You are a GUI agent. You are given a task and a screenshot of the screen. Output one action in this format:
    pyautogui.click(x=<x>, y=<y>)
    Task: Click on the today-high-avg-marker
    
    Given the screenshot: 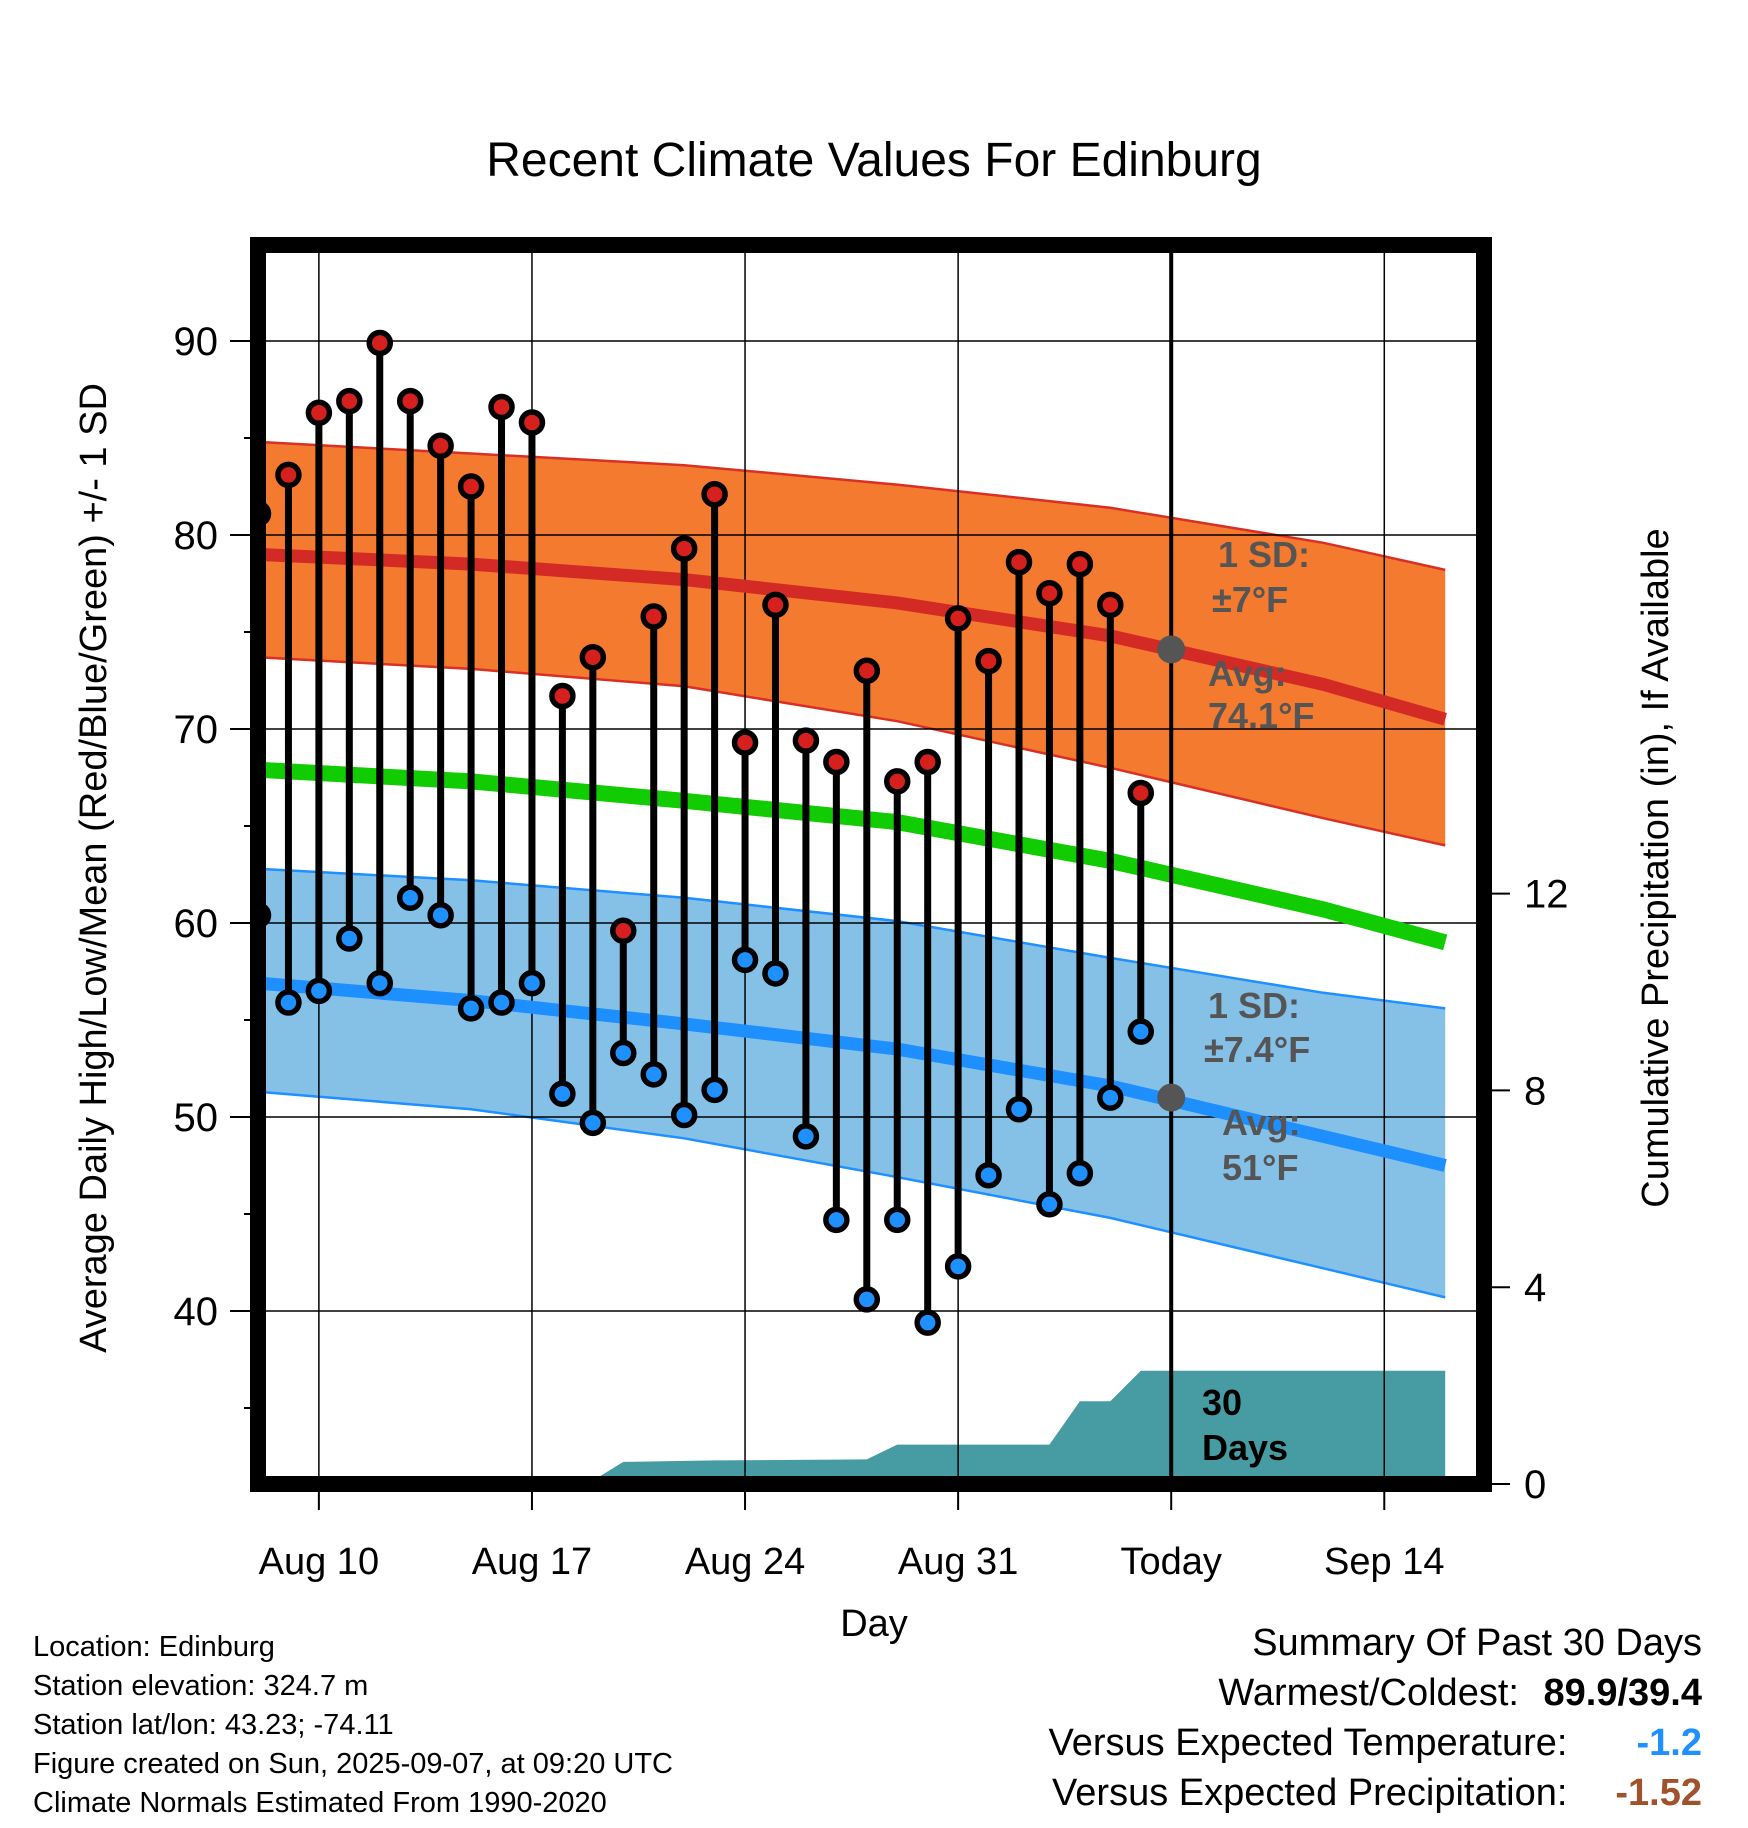 What is the action you would take?
    pyautogui.click(x=1171, y=649)
    